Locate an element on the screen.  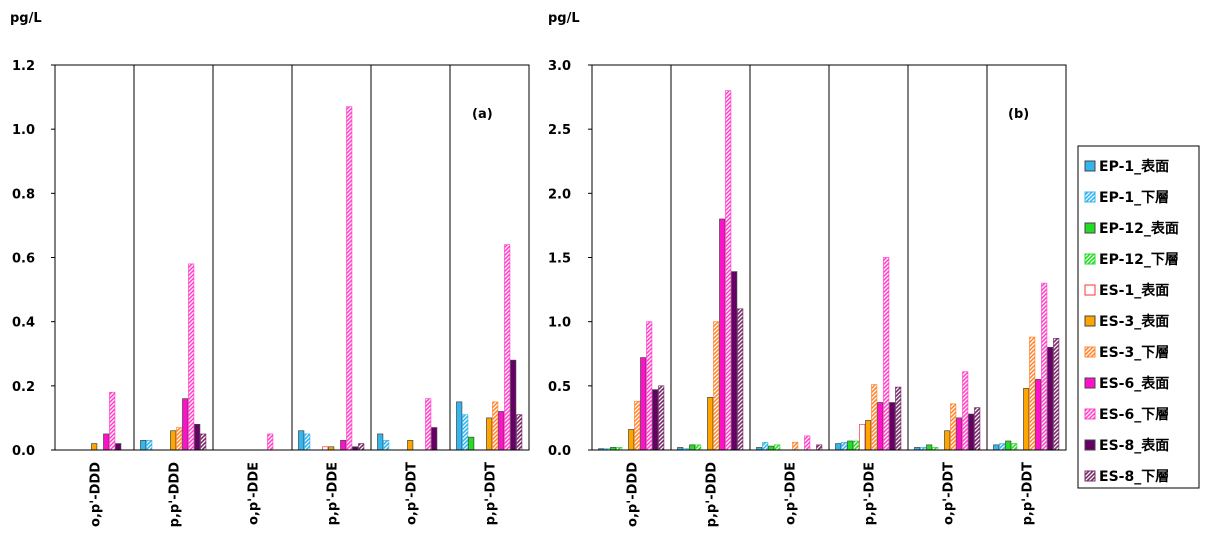
chart-a-category-label: p,p'-DDE is located at coordinates (333, 493).